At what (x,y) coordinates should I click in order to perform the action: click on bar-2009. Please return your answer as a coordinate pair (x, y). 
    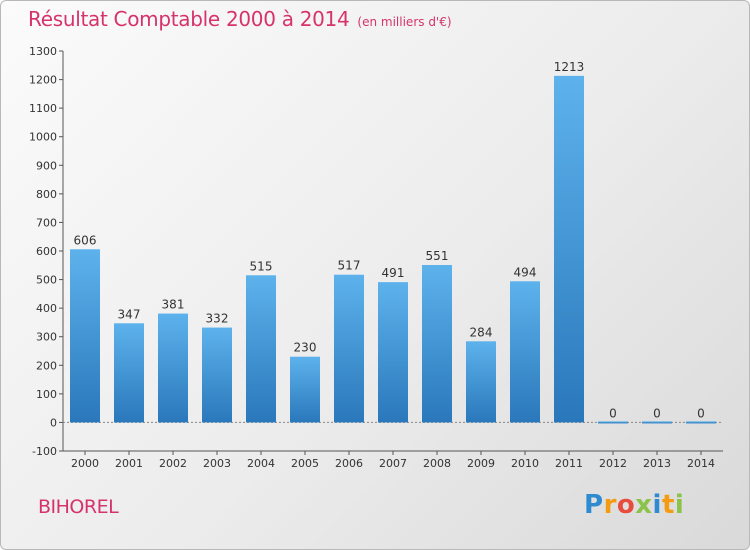
    Looking at the image, I should click on (481, 382).